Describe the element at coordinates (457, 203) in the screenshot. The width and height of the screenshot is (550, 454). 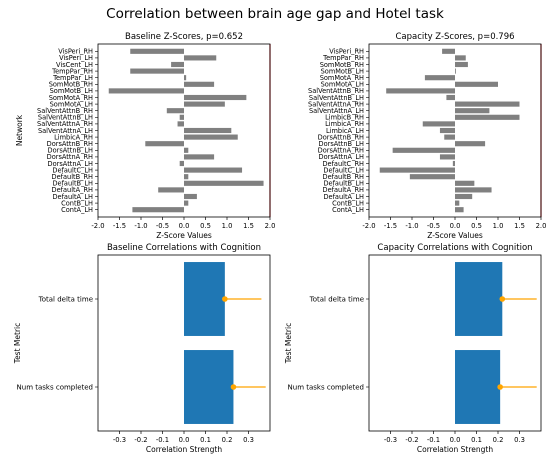
I see `bar-contb-lh` at that location.